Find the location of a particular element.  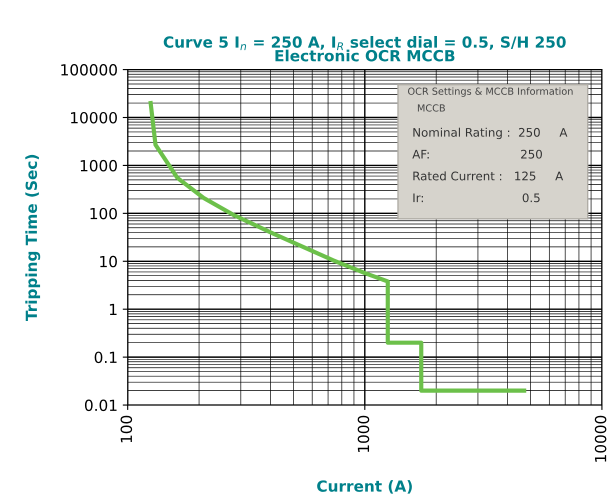

x-axis-title: Current (A) is located at coordinates (364, 487).